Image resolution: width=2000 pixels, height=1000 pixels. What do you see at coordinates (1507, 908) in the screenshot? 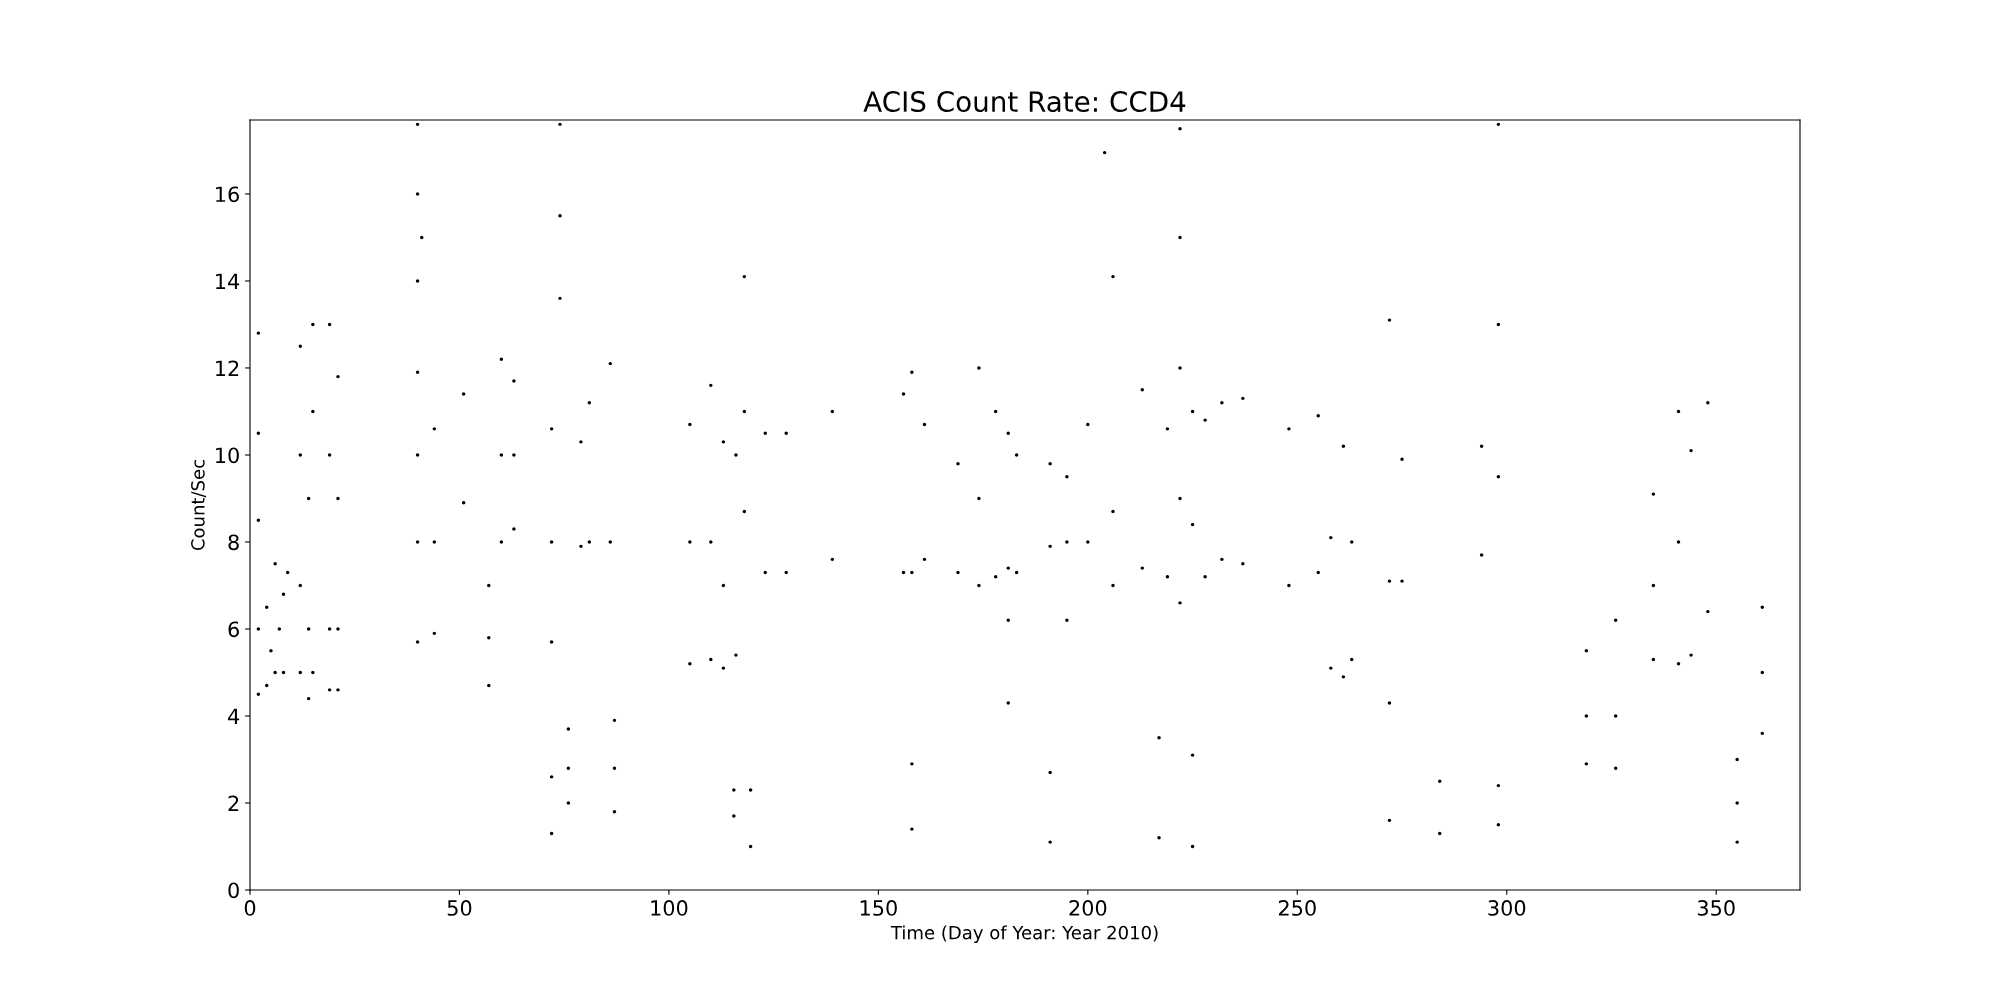
I see `x-tick-label: 300` at bounding box center [1507, 908].